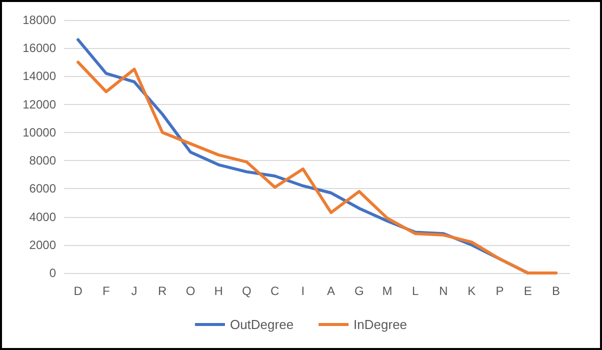 Image resolution: width=602 pixels, height=350 pixels. Describe the element at coordinates (443, 291) in the screenshot. I see `x-tick-label: N` at that location.